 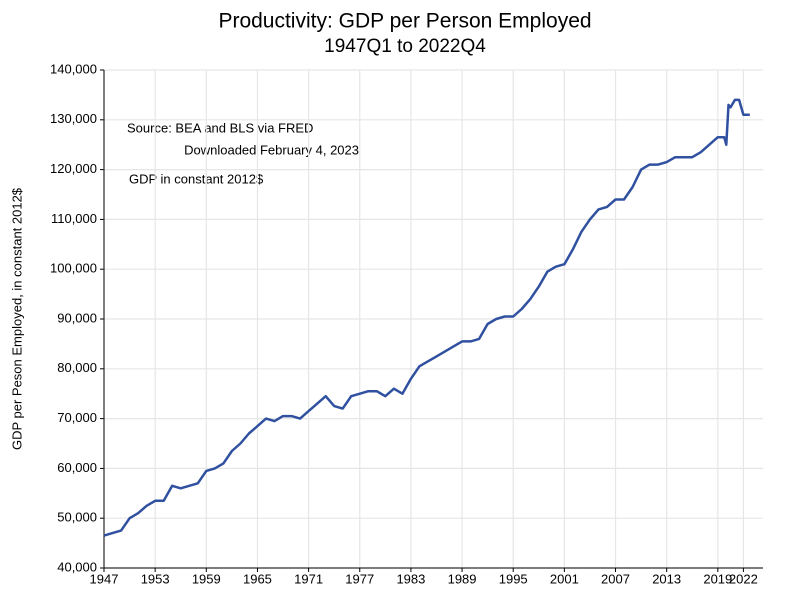 What do you see at coordinates (743, 578) in the screenshot?
I see `x-tick-label: 2022` at bounding box center [743, 578].